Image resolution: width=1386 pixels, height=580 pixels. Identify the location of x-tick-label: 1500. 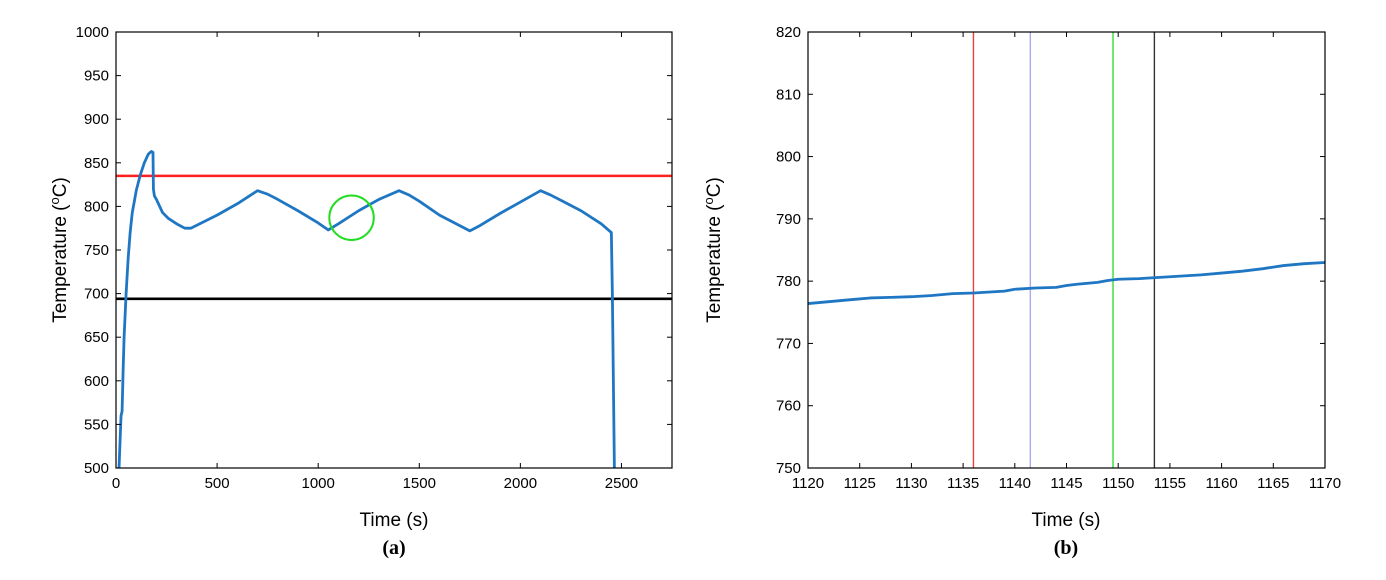
(419, 483).